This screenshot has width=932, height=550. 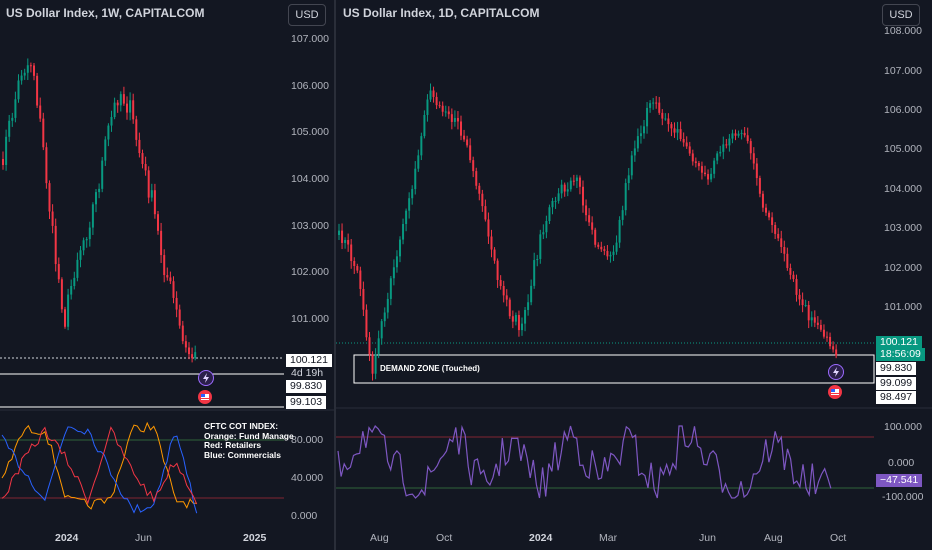 What do you see at coordinates (903, 228) in the screenshot?
I see `price-tick: 103.000` at bounding box center [903, 228].